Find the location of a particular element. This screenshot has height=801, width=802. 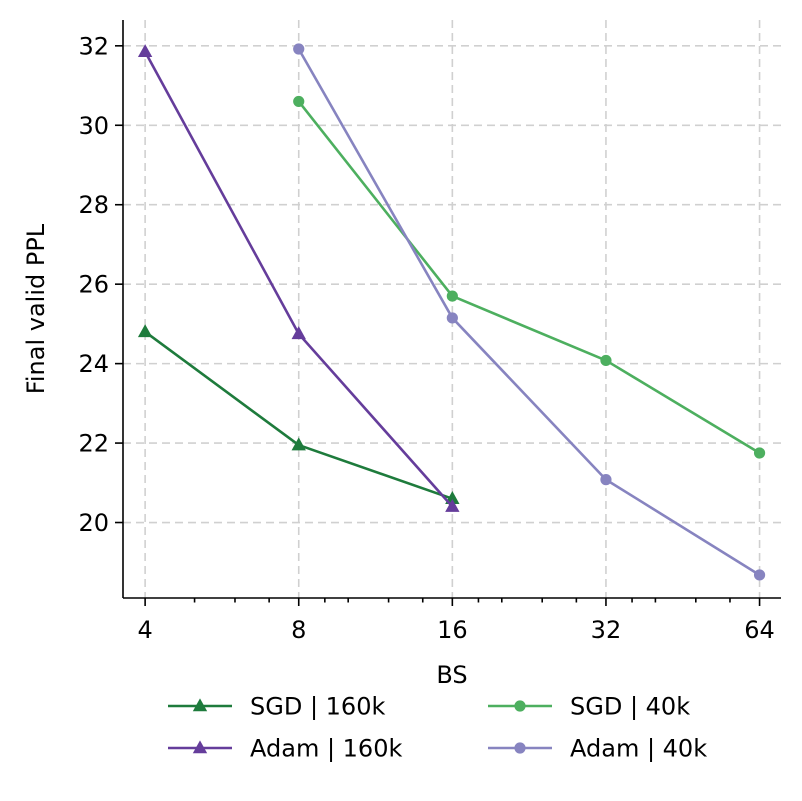

x-tick-label: 4 is located at coordinates (144, 630).